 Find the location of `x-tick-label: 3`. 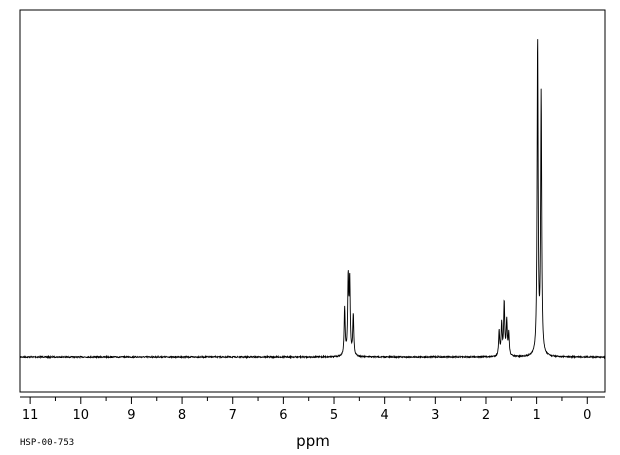

x-tick-label: 3 is located at coordinates (435, 415).